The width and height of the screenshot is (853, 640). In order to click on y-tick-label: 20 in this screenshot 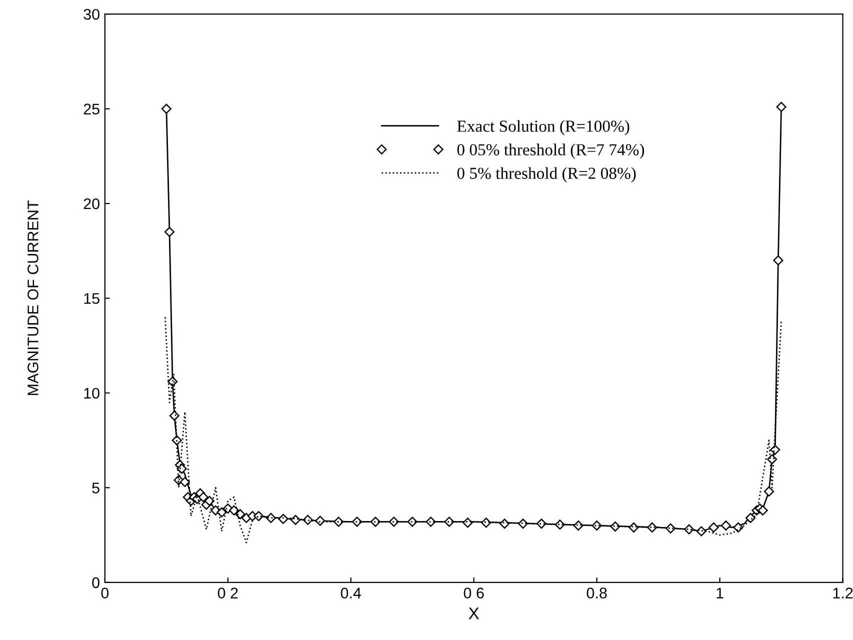, I will do `click(92, 204)`.